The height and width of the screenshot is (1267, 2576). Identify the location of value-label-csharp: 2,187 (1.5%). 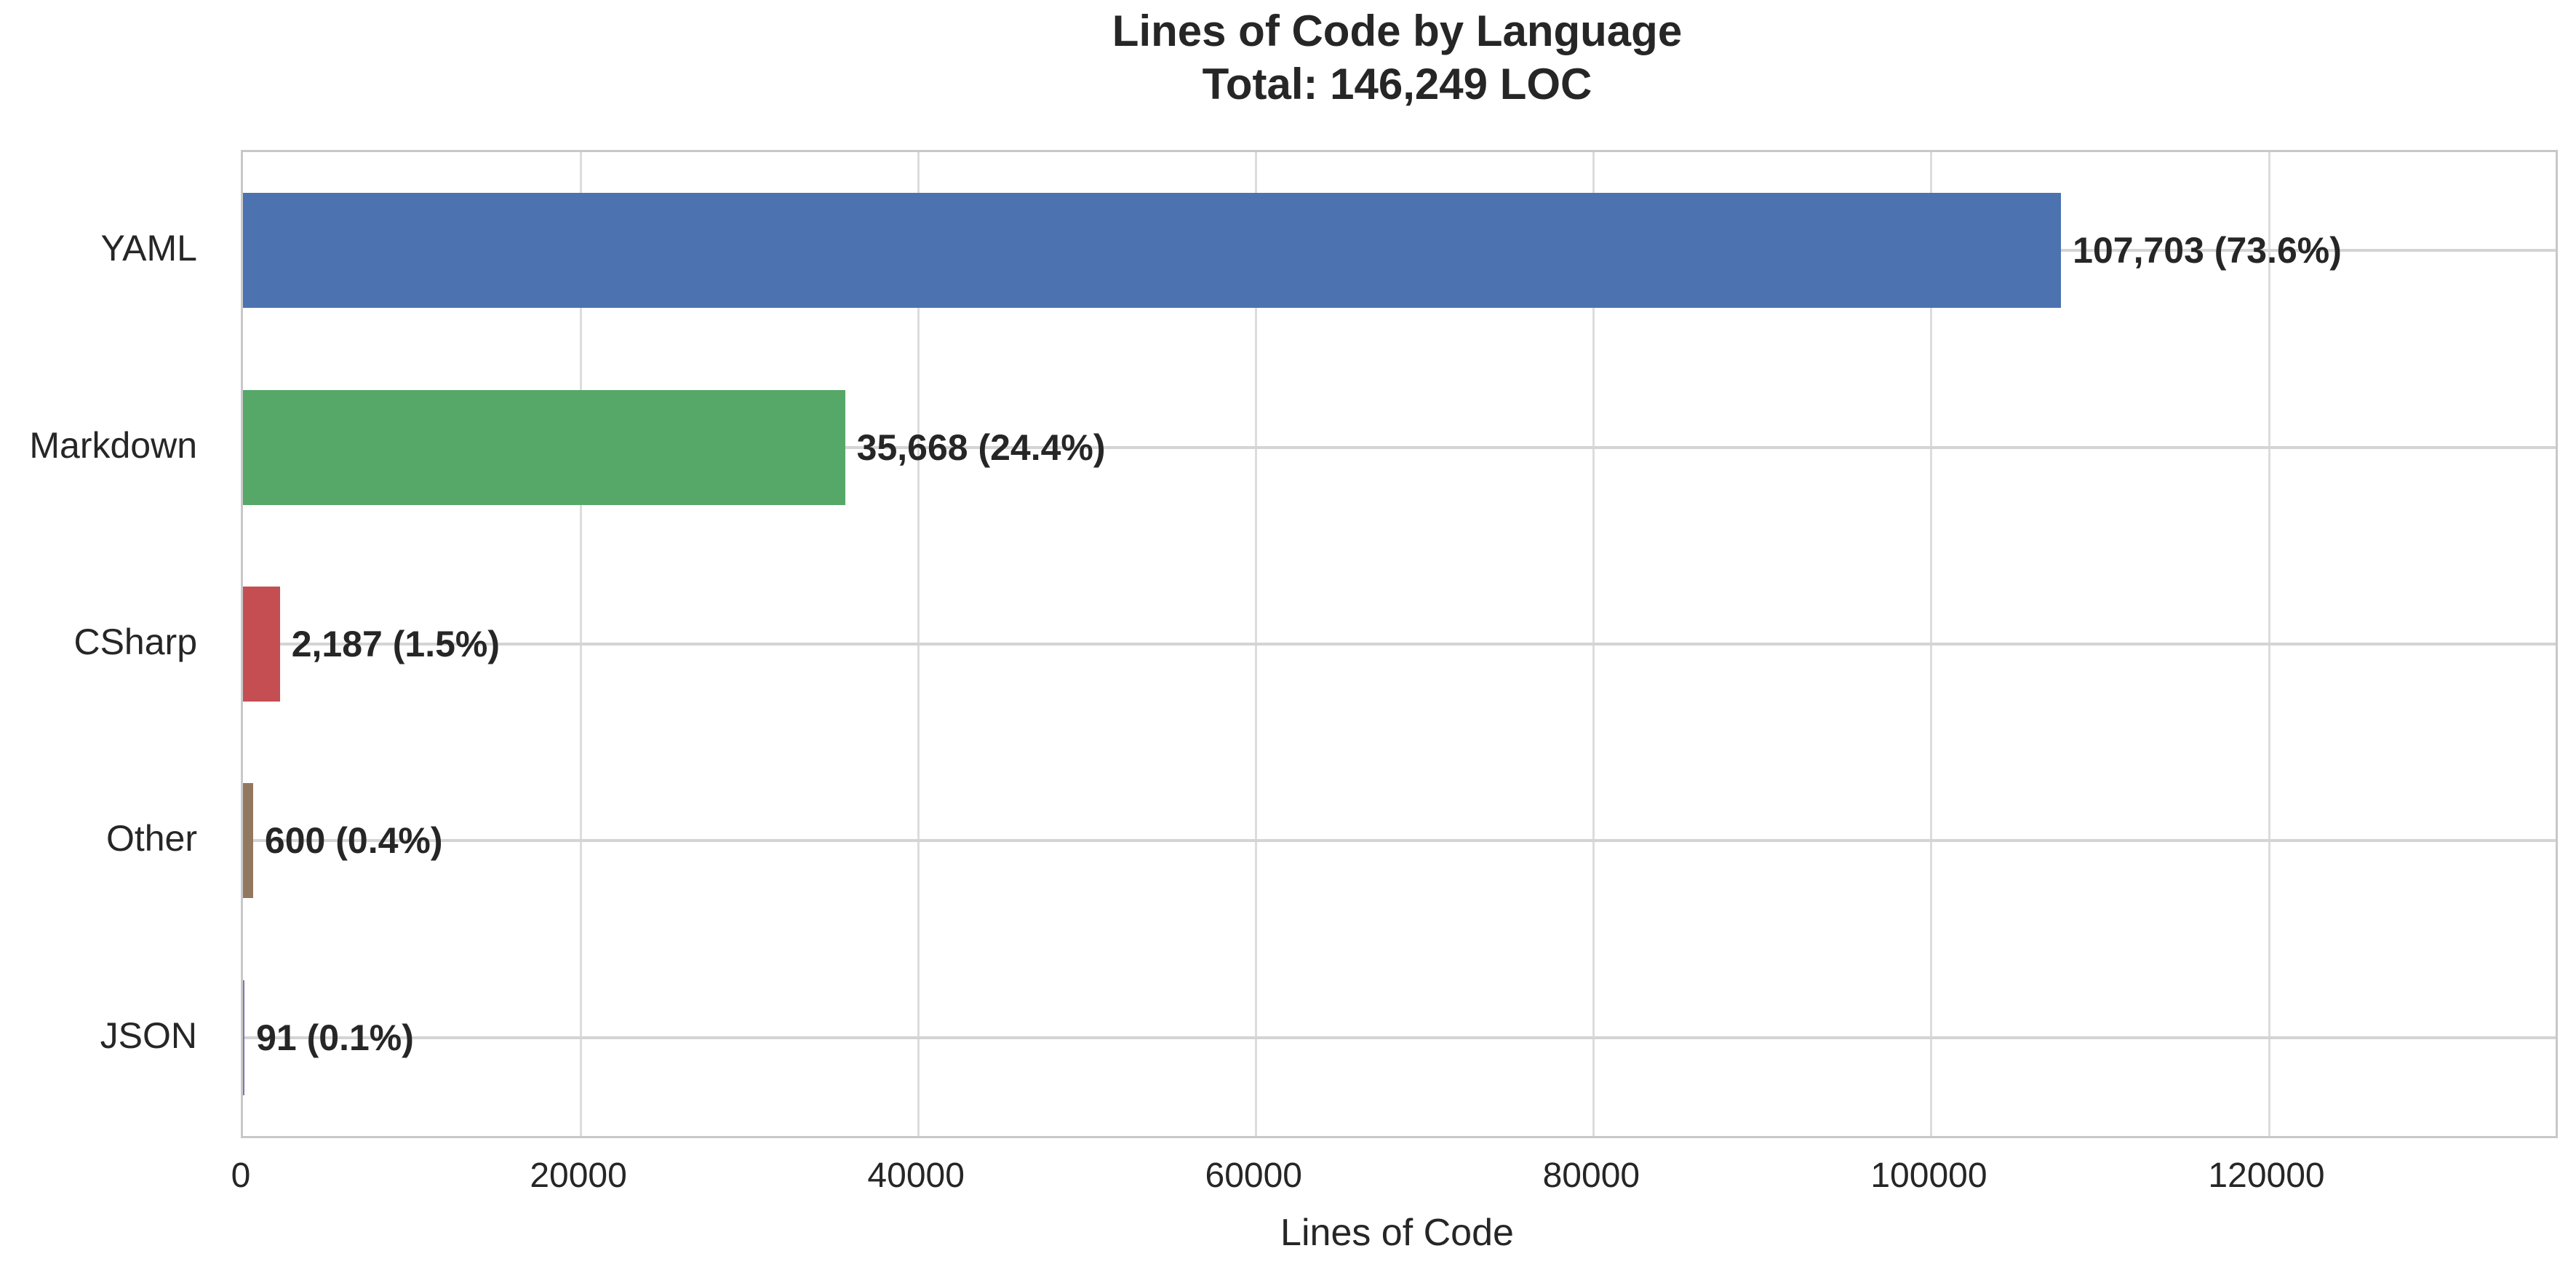
(396, 644).